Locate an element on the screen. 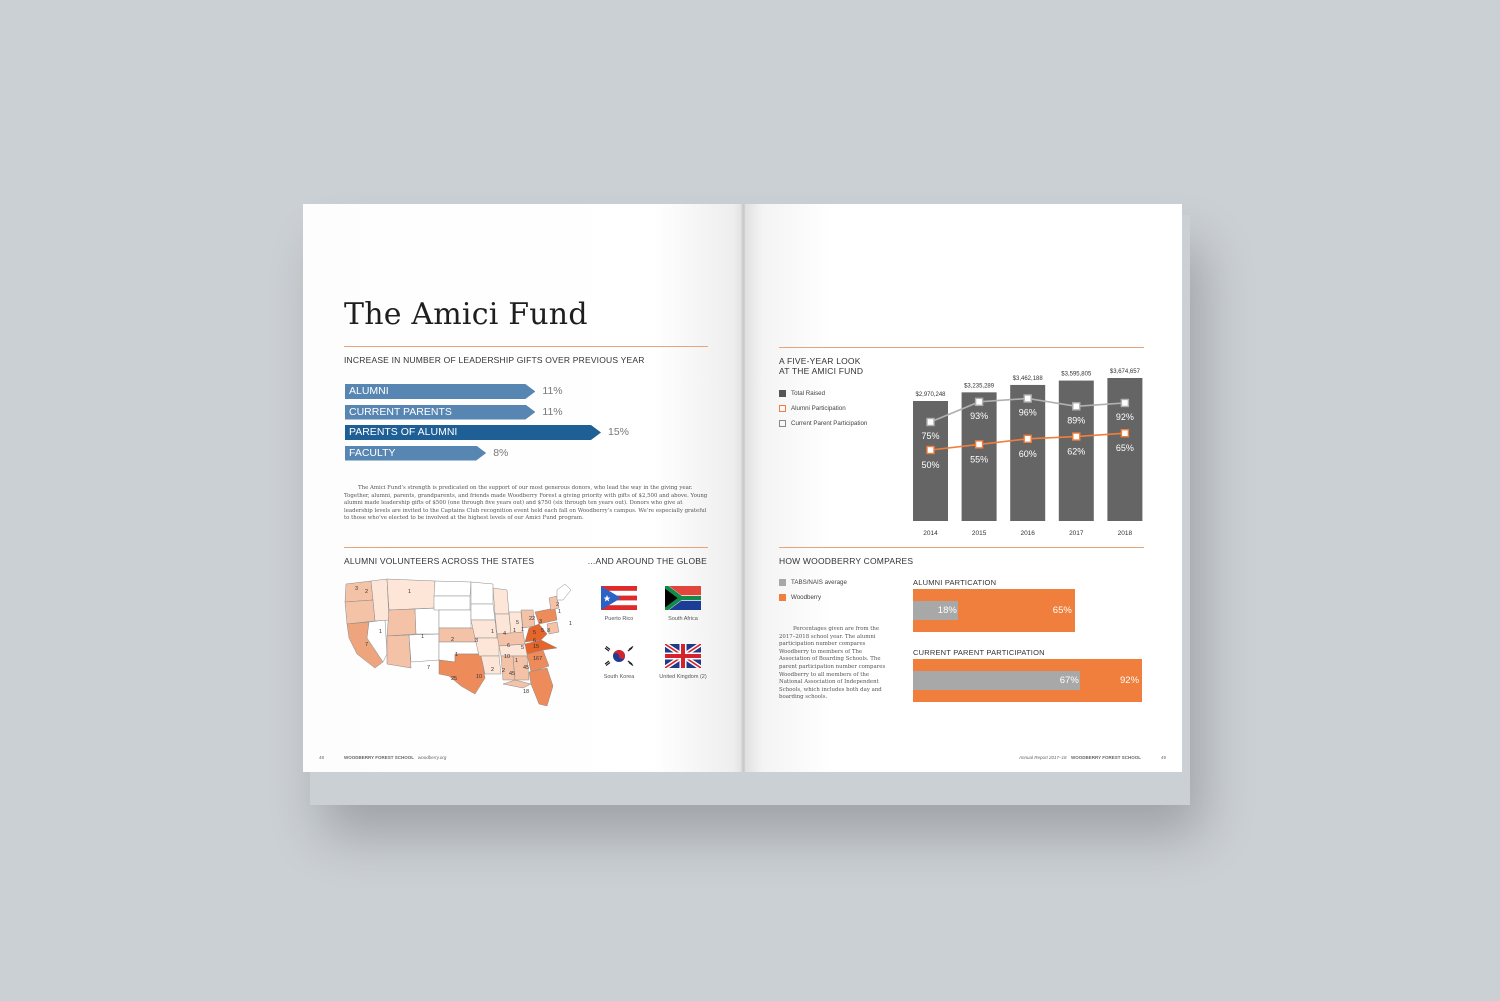  footer-school: WOODBERRY FOREST SCHOOL is located at coordinates (379, 757).